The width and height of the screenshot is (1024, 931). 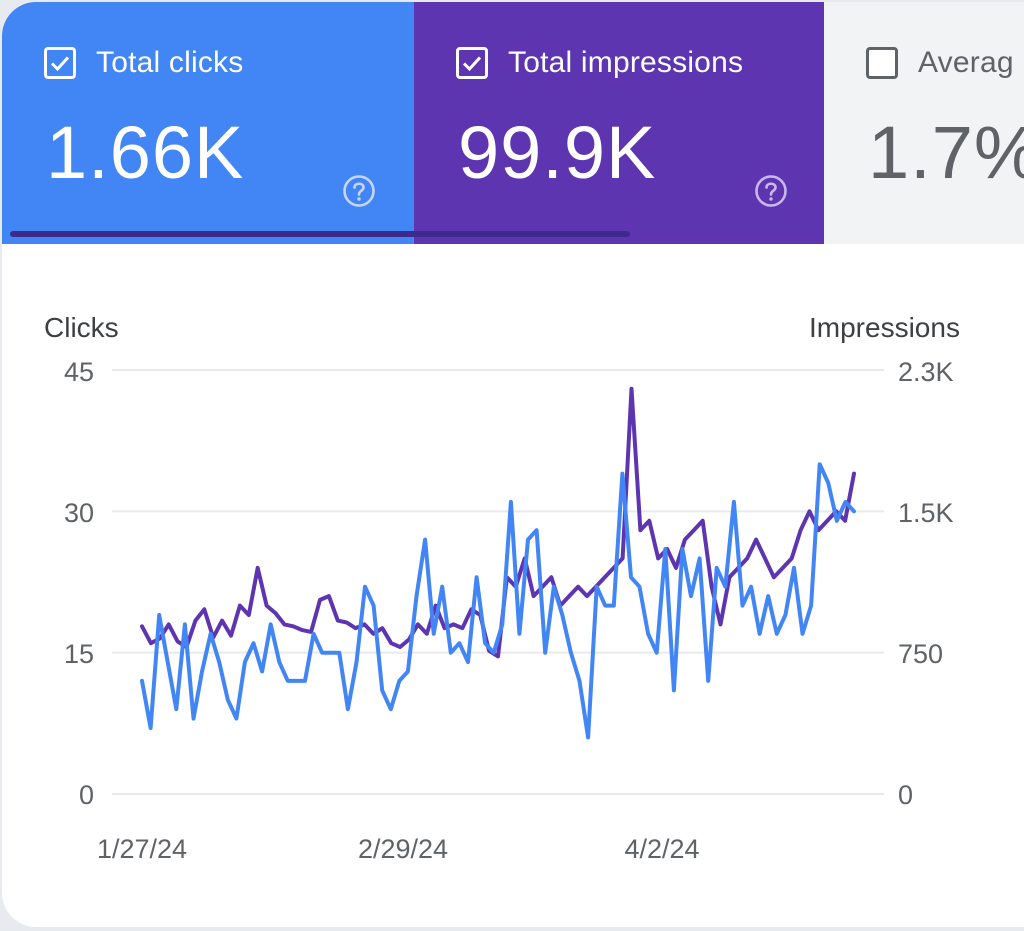 I want to click on x-tick-label: 2/29/24, so click(x=403, y=849).